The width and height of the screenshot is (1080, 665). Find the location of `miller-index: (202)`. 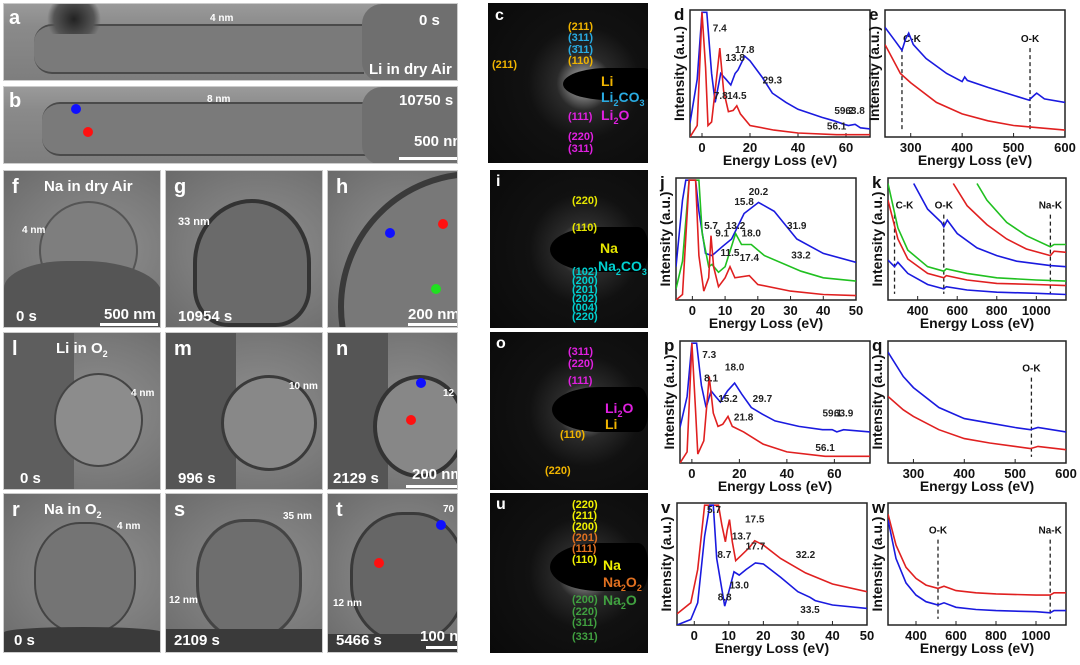

miller-index: (202) is located at coordinates (585, 299).